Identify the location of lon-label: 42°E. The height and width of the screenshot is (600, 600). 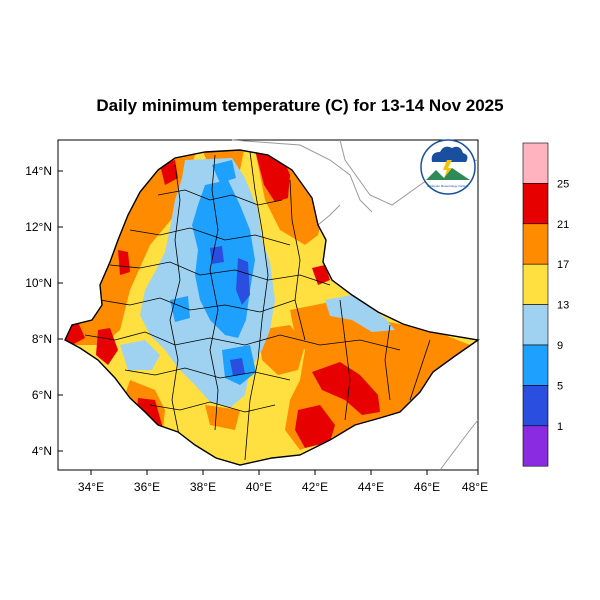
(315, 487).